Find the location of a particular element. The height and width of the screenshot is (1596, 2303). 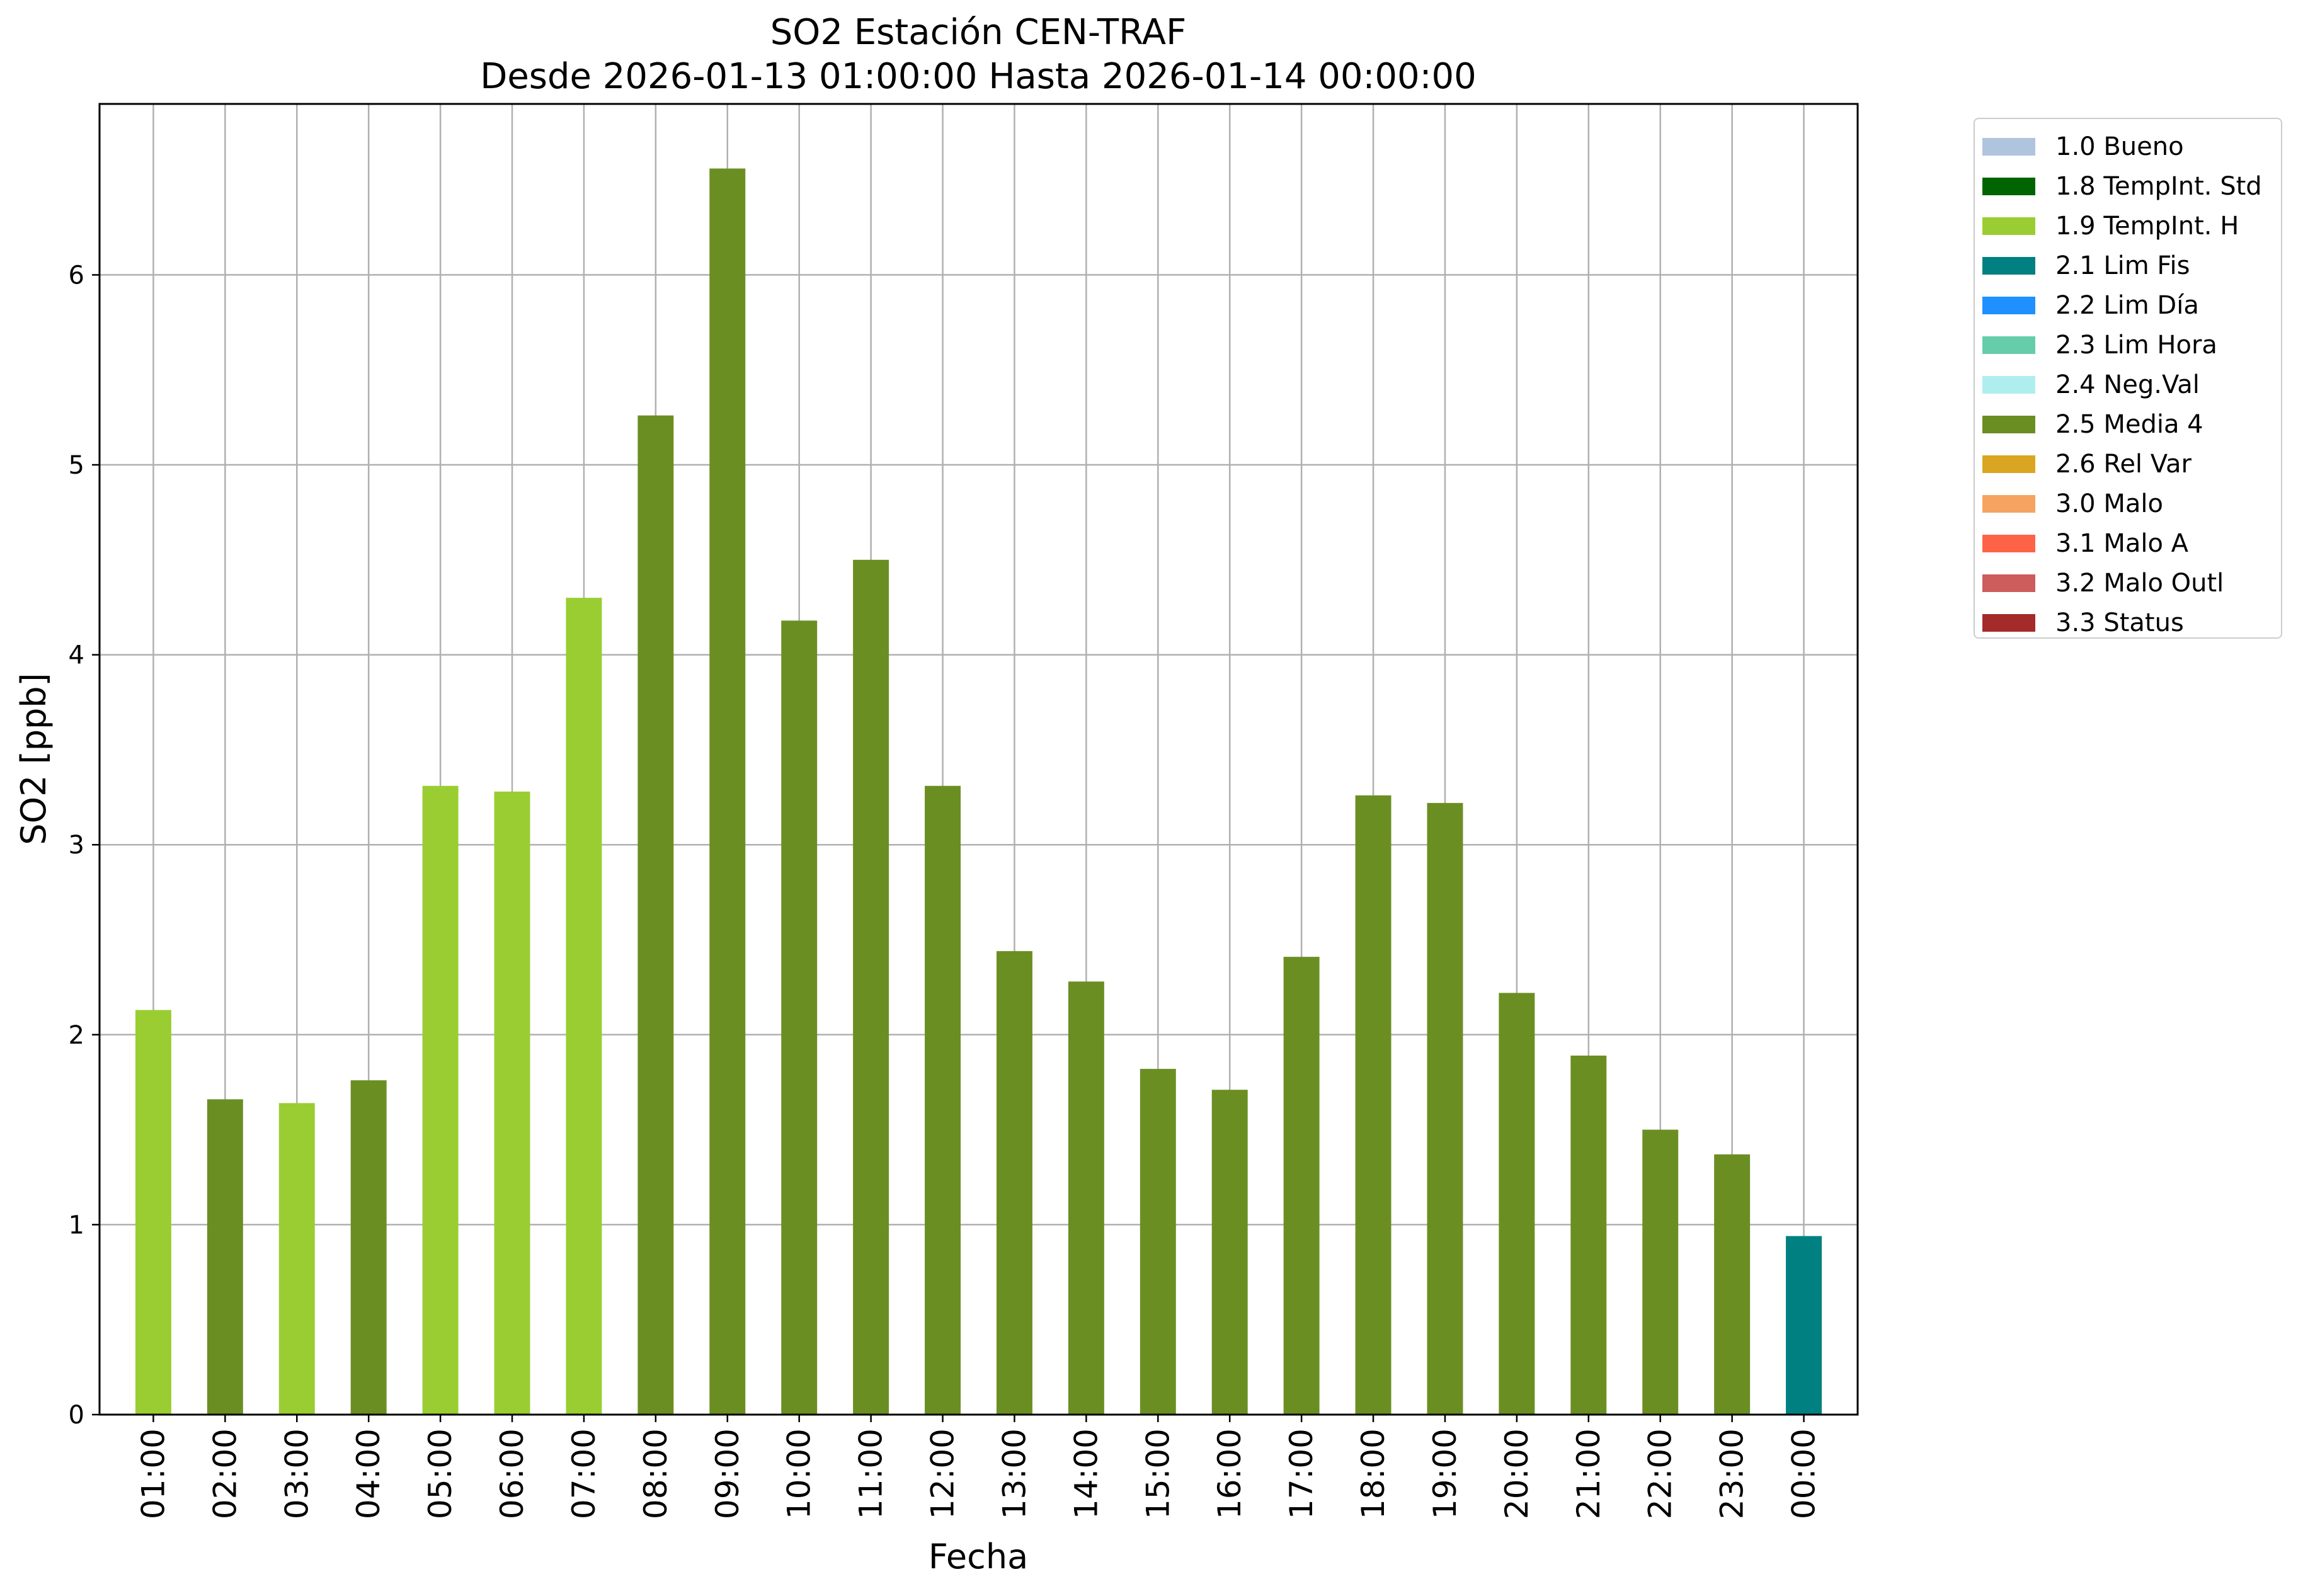

x-tick-label: 15:00 is located at coordinates (1158, 1473).